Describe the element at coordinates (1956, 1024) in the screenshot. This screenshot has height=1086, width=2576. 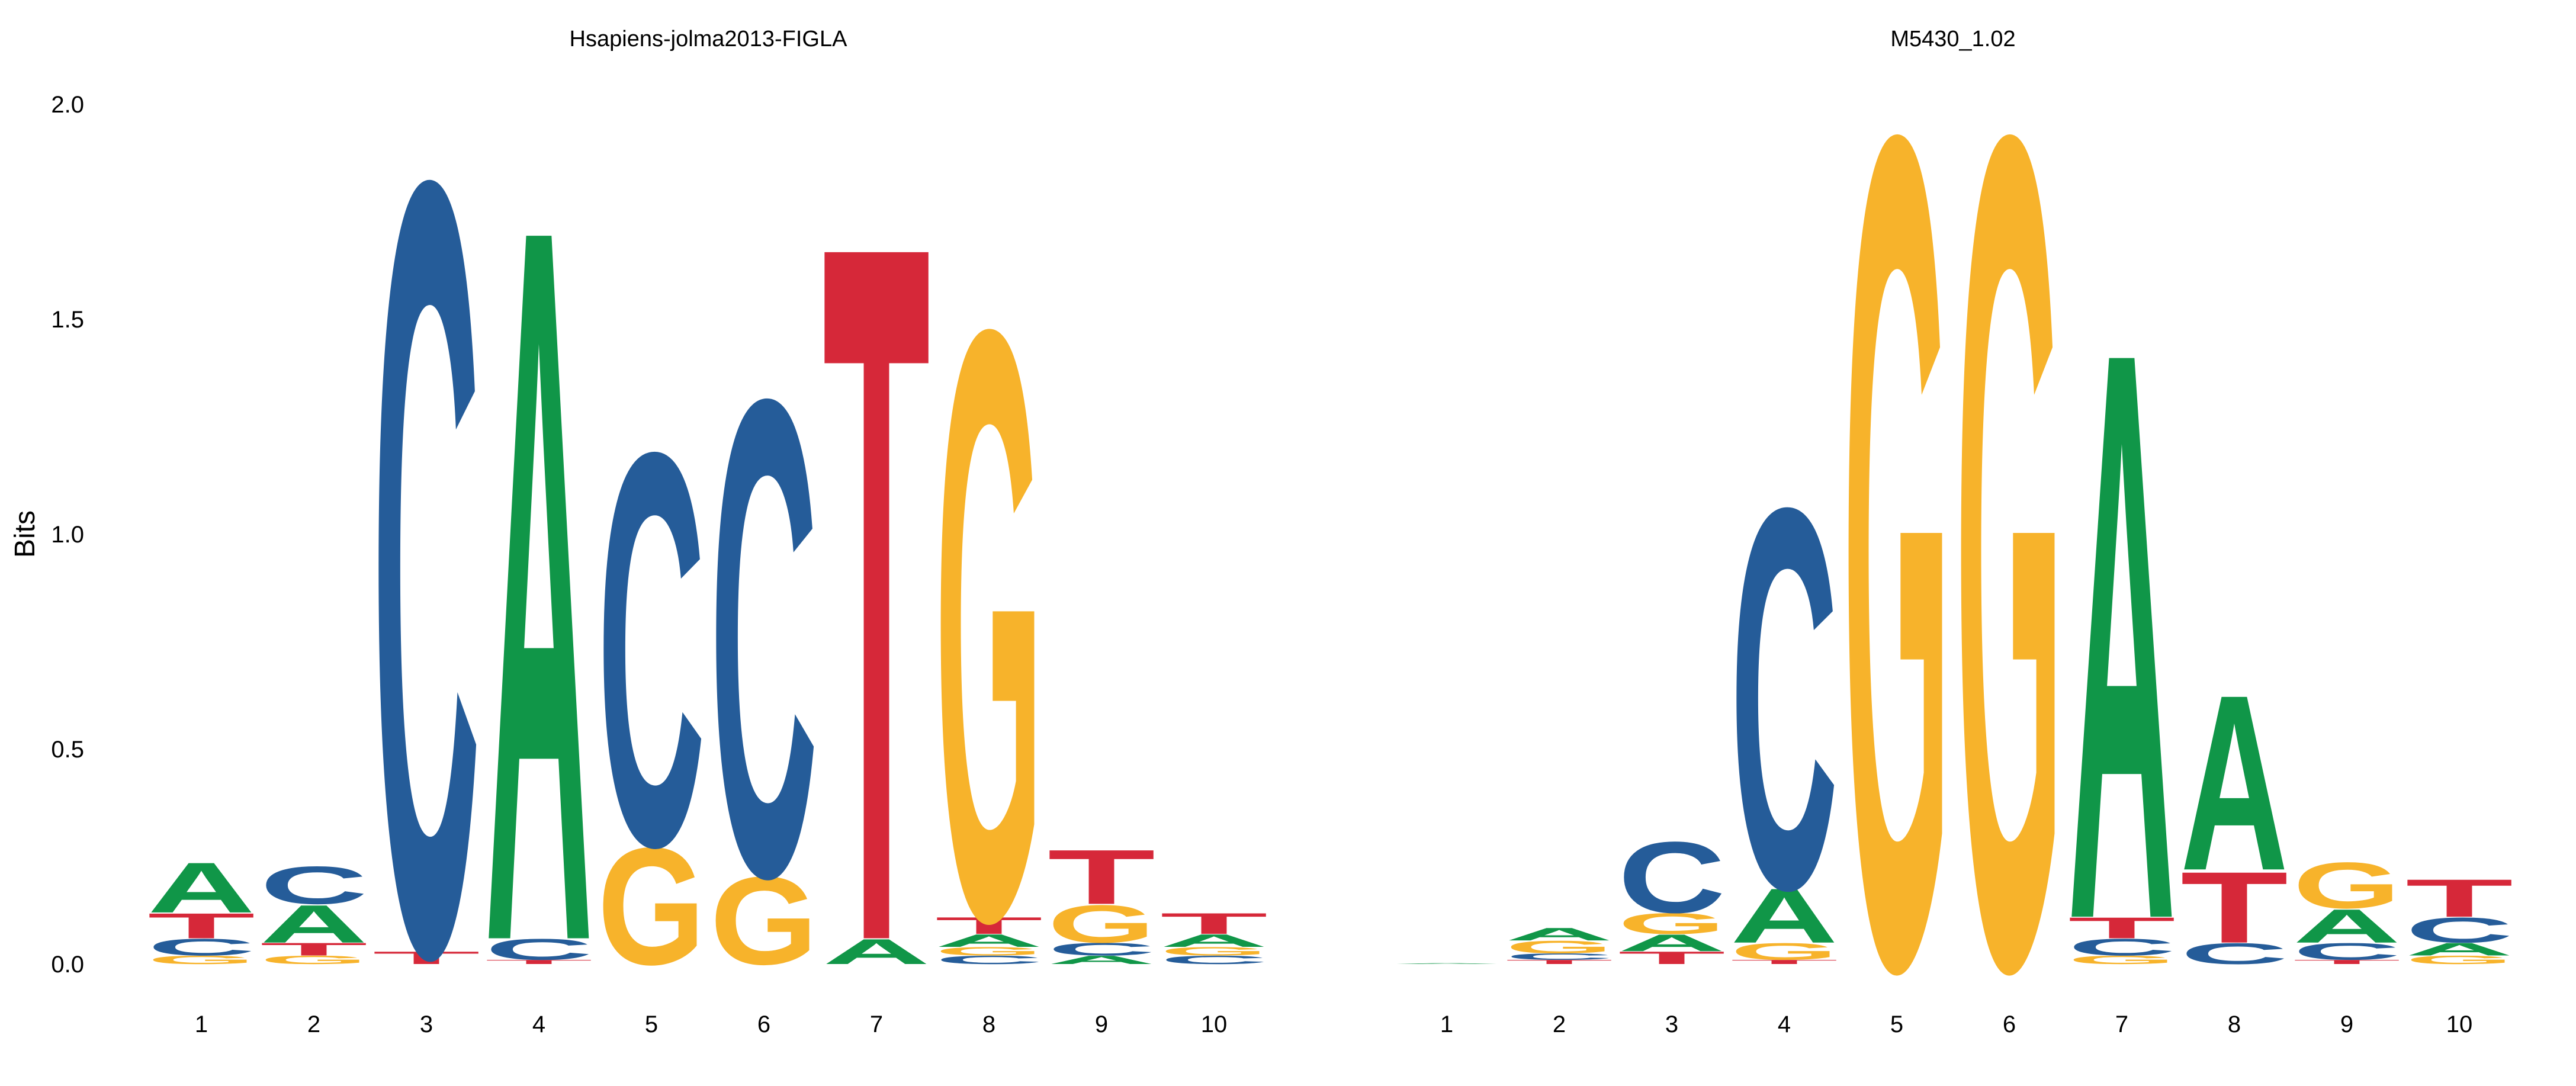
I see `x-axis-ticks-right: 1 2 3 4 5 6 7 8 9 10` at that location.